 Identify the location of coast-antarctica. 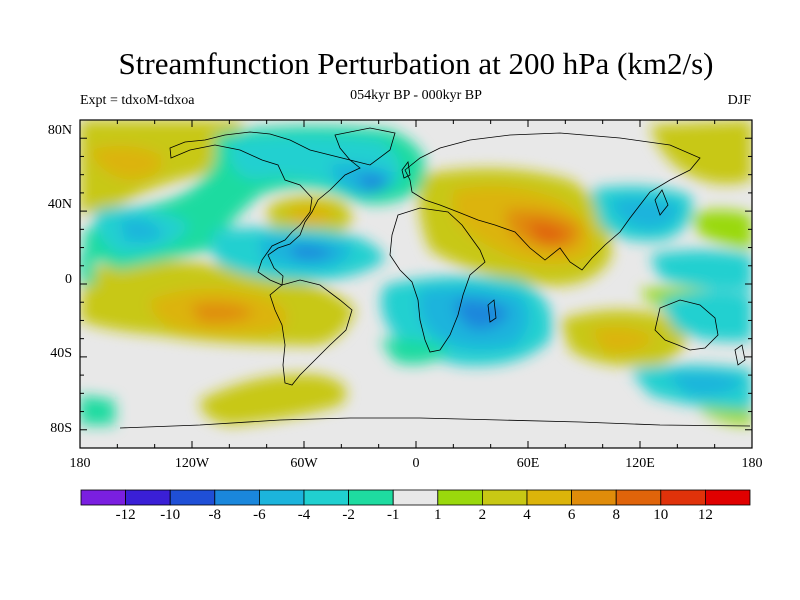
(435, 423).